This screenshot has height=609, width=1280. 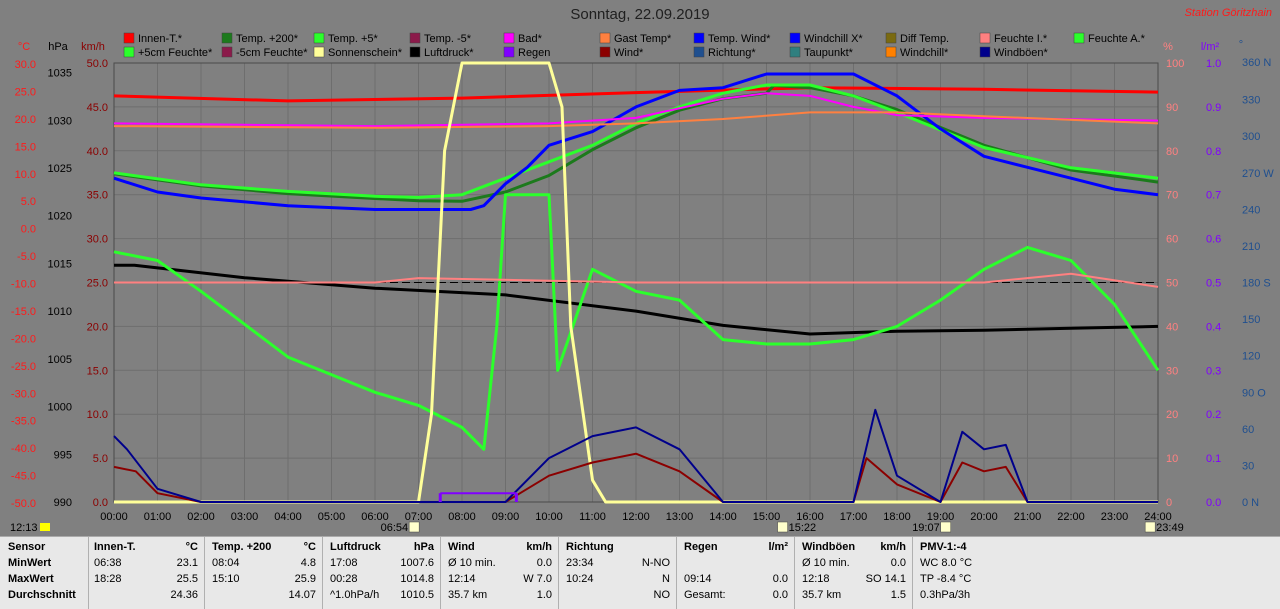 What do you see at coordinates (1172, 108) in the screenshot?
I see `tick-percent: 90` at bounding box center [1172, 108].